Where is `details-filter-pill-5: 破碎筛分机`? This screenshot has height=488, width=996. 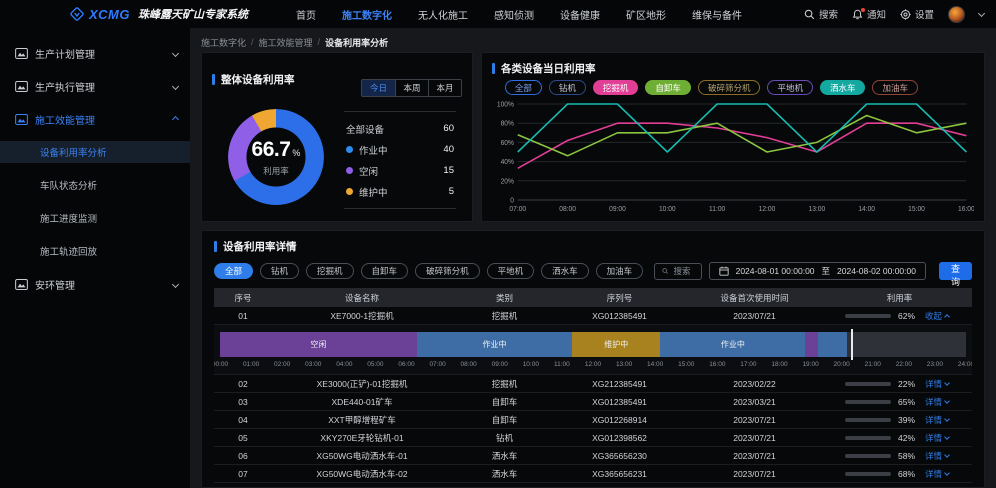
details-filter-pill-5: 破碎筛分机 is located at coordinates (447, 271).